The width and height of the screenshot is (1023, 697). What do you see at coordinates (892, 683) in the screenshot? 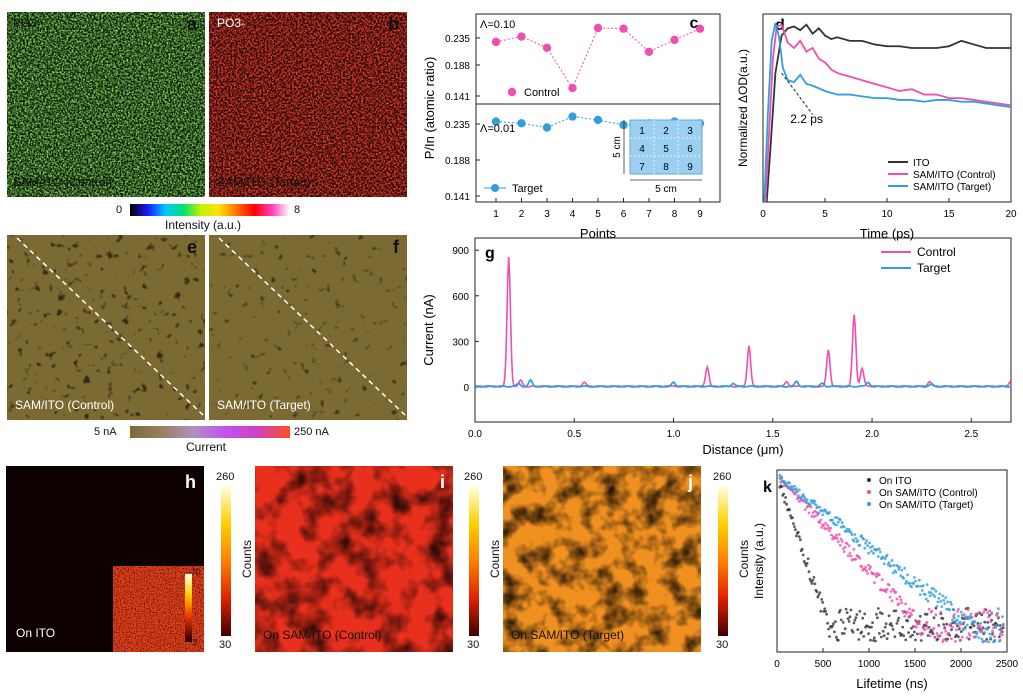
I see `chart-k-xlabel: Lifetime (ns)` at bounding box center [892, 683].